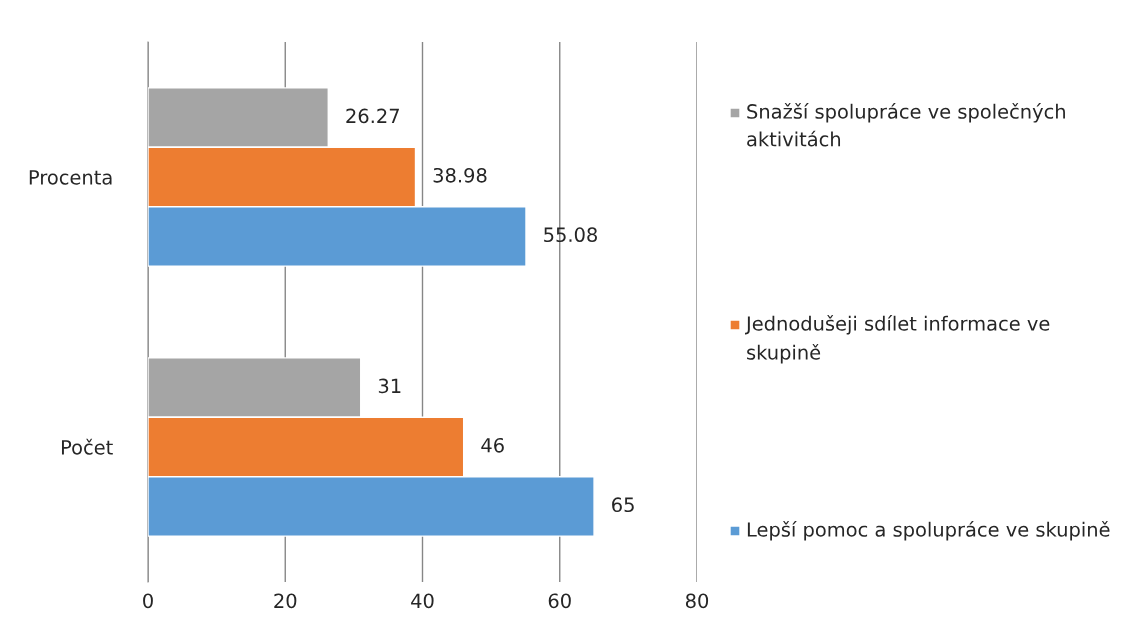 The width and height of the screenshot is (1131, 644). I want to click on data-label: 46, so click(492, 445).